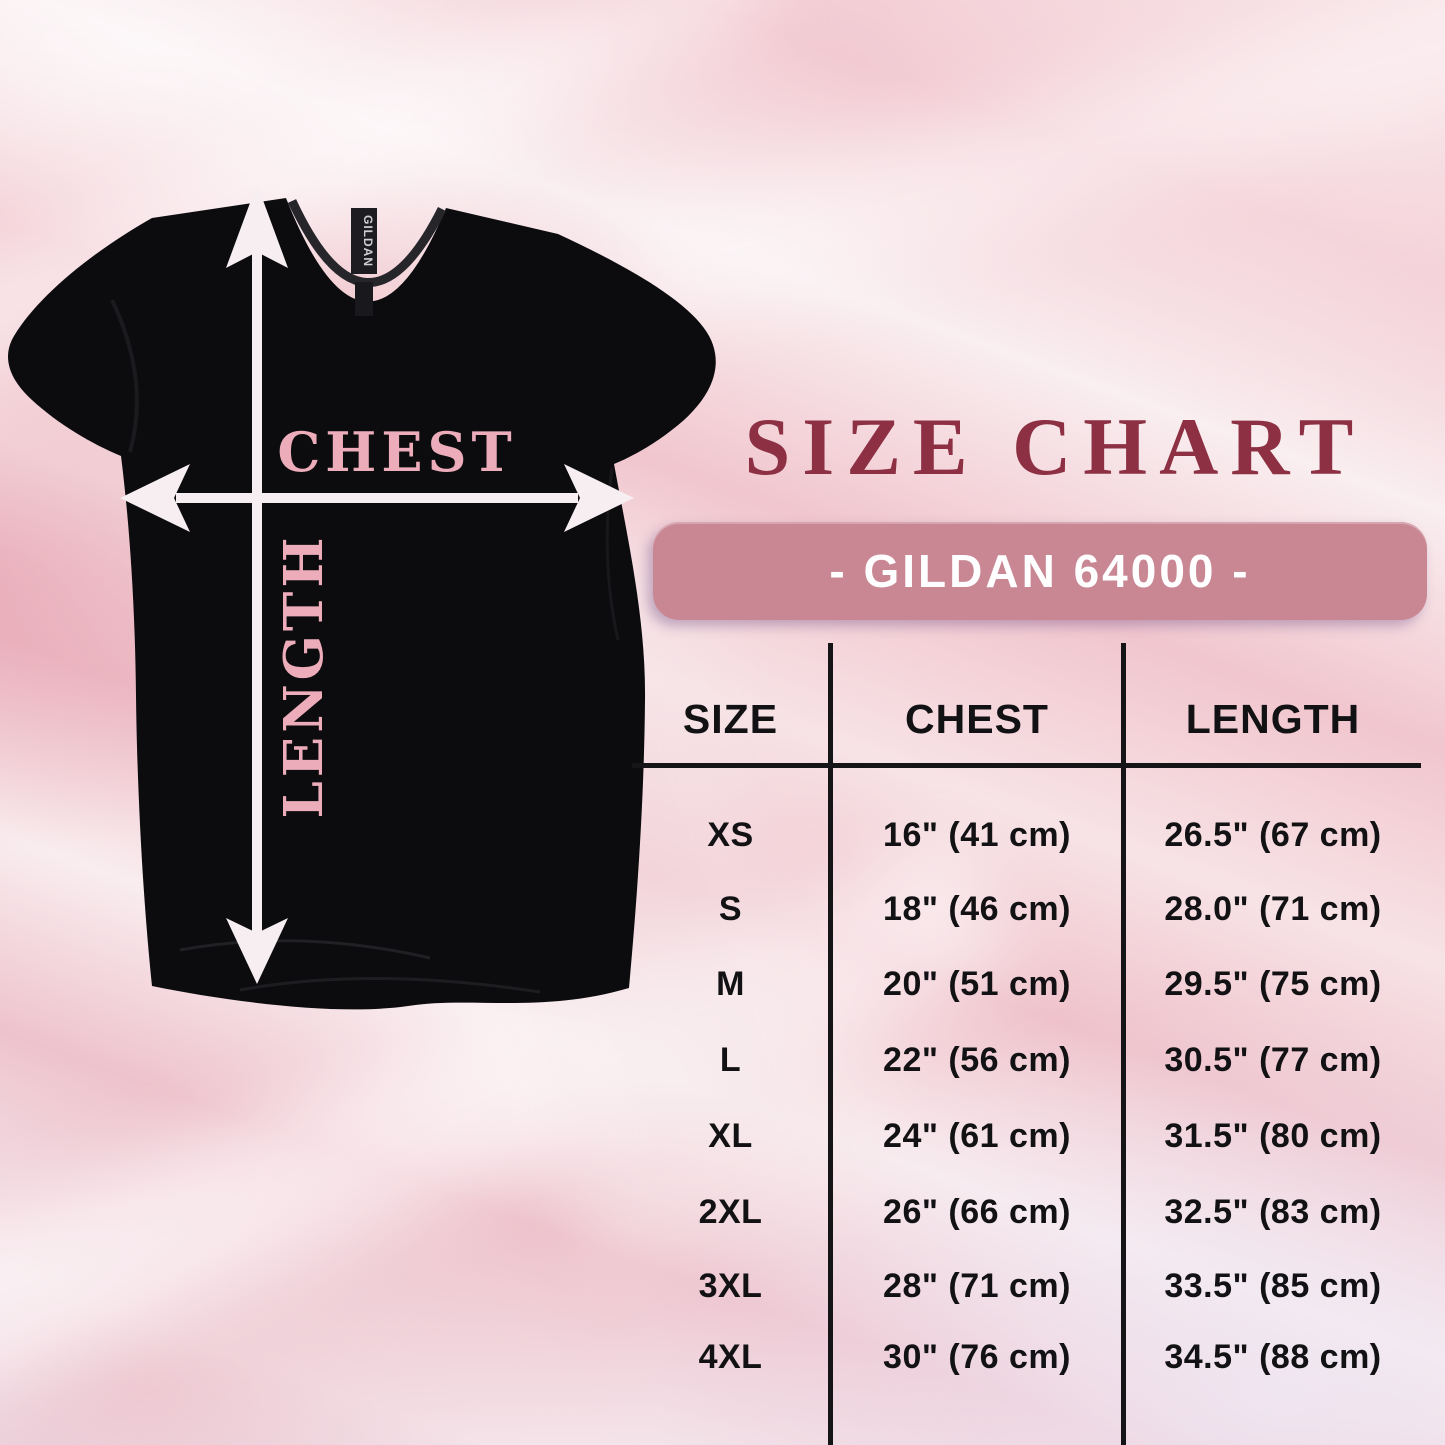 This screenshot has width=1445, height=1445. What do you see at coordinates (730, 1060) in the screenshot?
I see `size-cell: L` at bounding box center [730, 1060].